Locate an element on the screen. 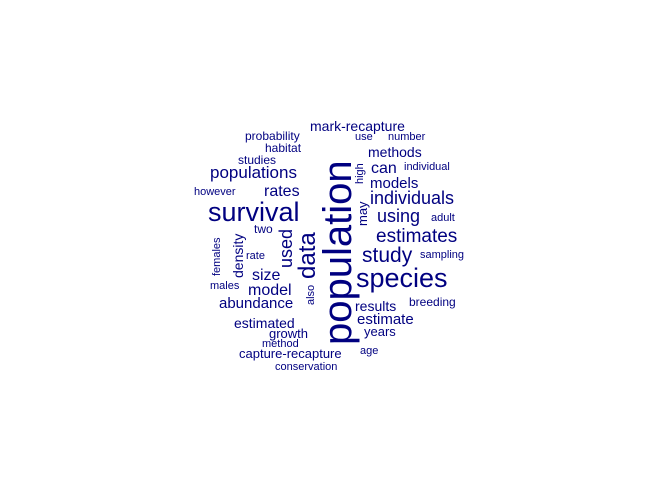  word-high: high is located at coordinates (360, 173).